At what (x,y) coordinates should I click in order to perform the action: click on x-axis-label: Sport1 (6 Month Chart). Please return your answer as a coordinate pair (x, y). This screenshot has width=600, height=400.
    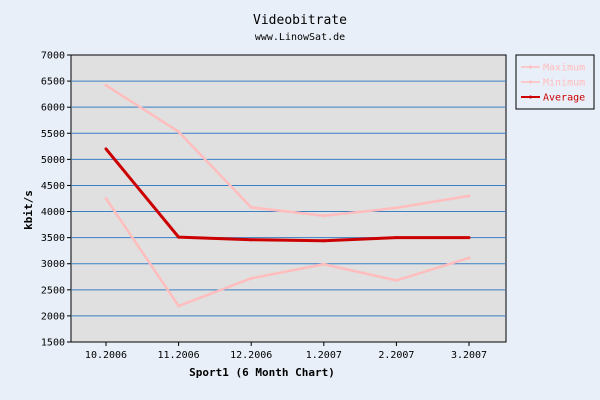
    Looking at the image, I should click on (262, 372).